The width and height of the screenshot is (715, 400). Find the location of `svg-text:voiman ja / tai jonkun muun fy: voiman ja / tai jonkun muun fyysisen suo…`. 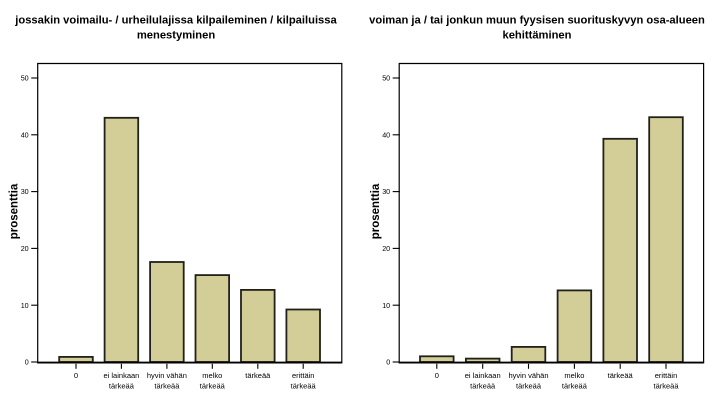

svg-text:voiman ja / tai jonkun muun fy: voiman ja / tai jonkun muun fyysisen suo… is located at coordinates (537, 20).